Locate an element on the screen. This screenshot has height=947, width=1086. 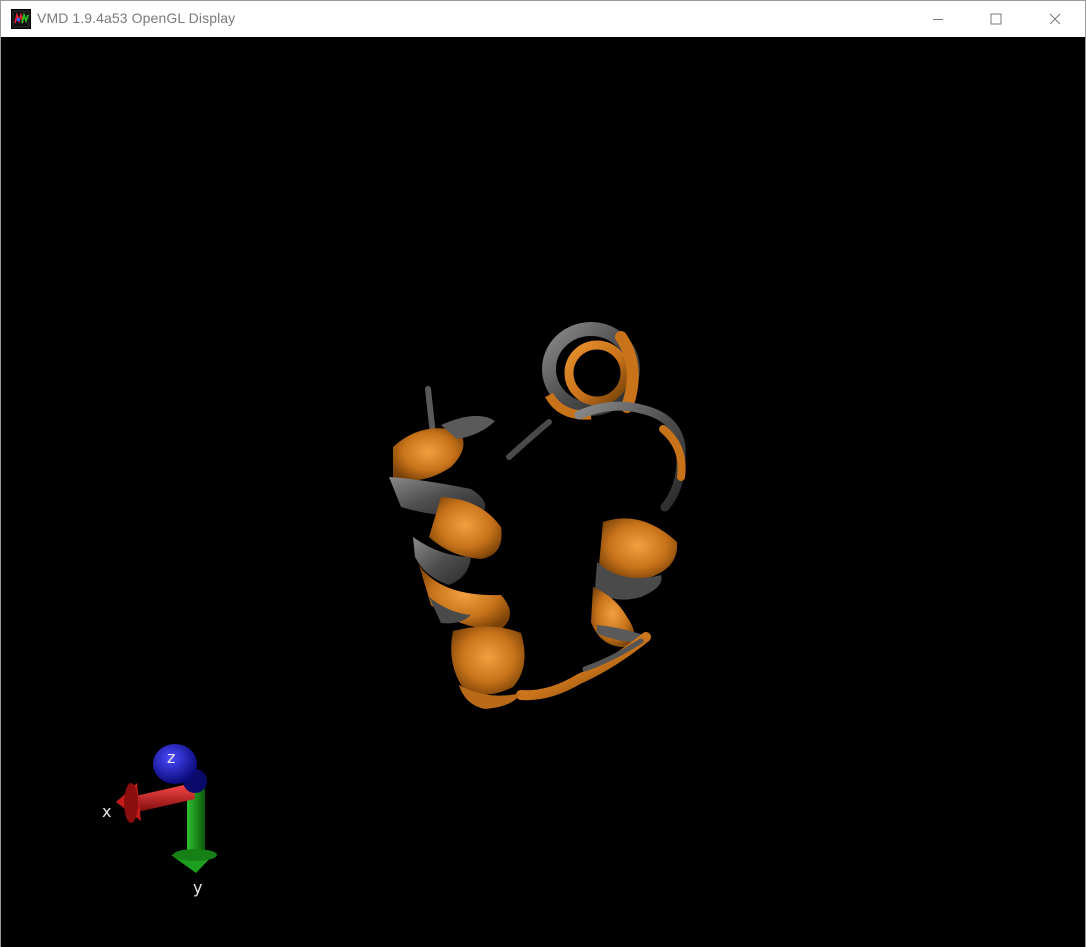
close-icon is located at coordinates (1055, 19).